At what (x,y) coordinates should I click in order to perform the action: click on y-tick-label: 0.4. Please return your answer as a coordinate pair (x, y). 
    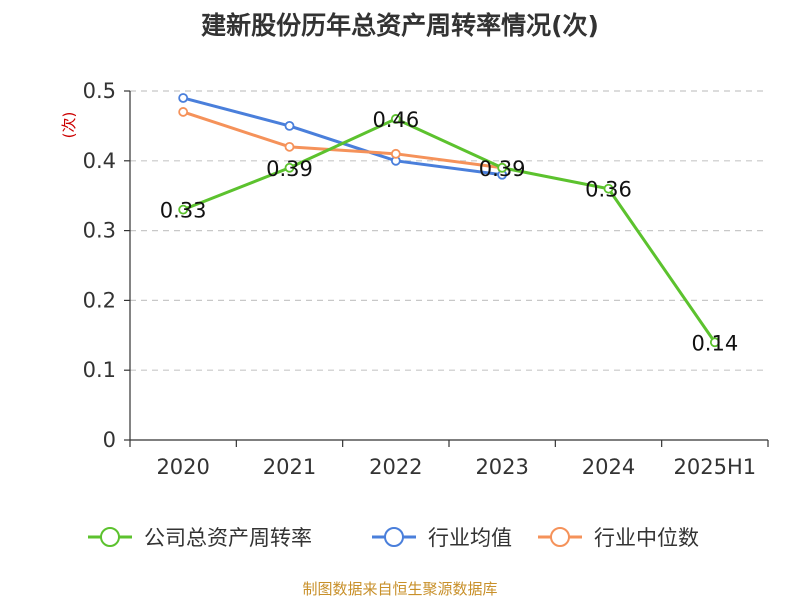
    Looking at the image, I should click on (99, 161).